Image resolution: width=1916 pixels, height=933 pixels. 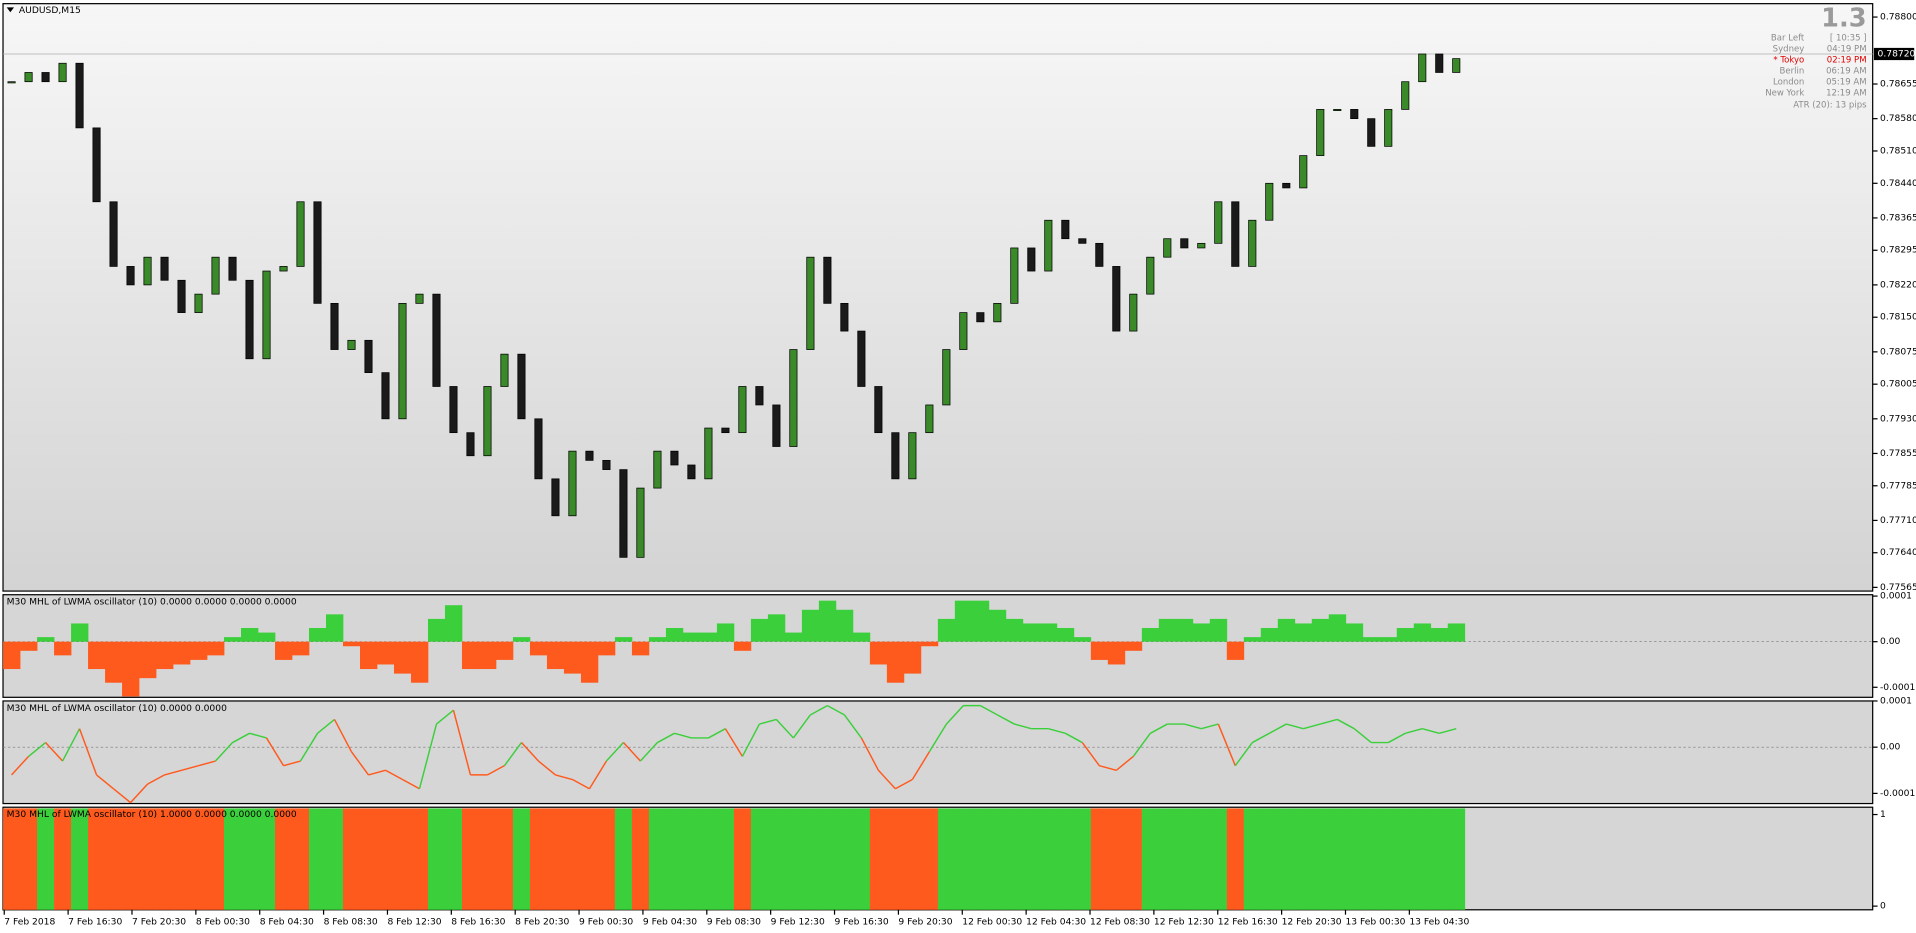 What do you see at coordinates (1897, 54) in the screenshot?
I see `current-price-label: 0.78720` at bounding box center [1897, 54].